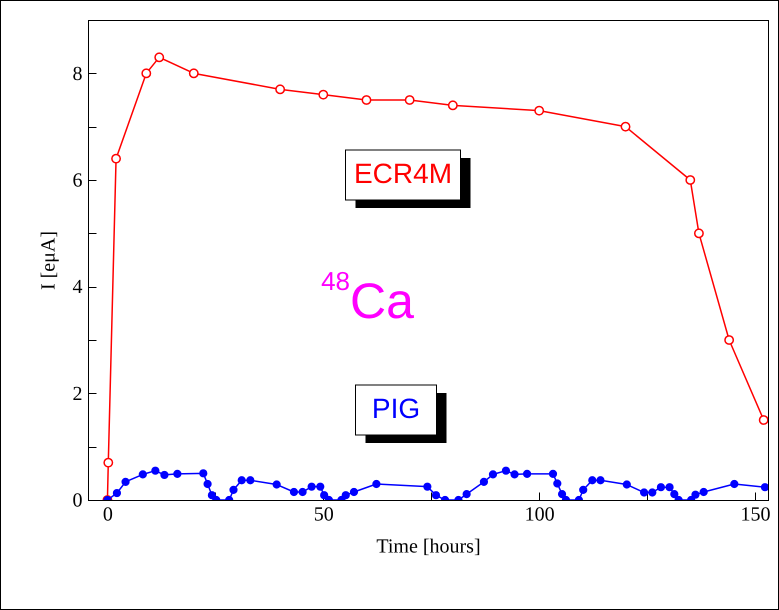 The image size is (779, 610). What do you see at coordinates (396, 408) in the screenshot?
I see `text: PIG` at bounding box center [396, 408].